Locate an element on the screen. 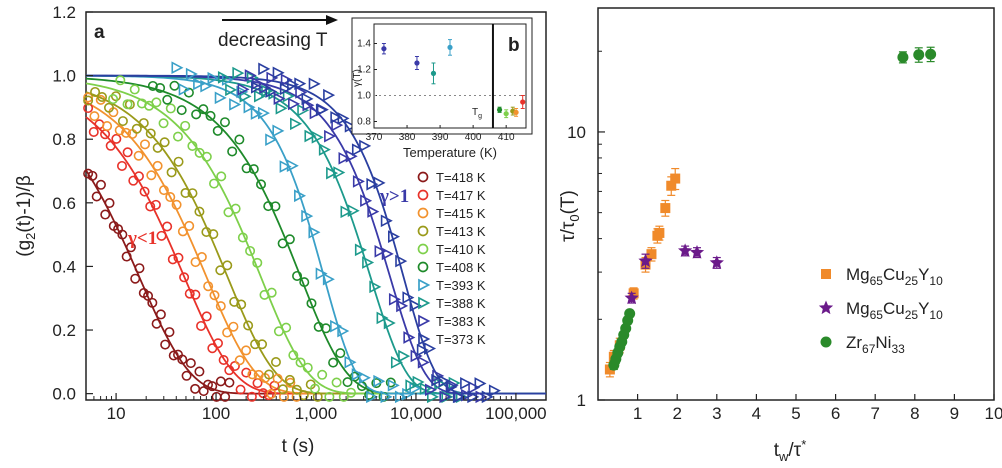  panel-a-x-tick-label: 100 is located at coordinates (216, 413).